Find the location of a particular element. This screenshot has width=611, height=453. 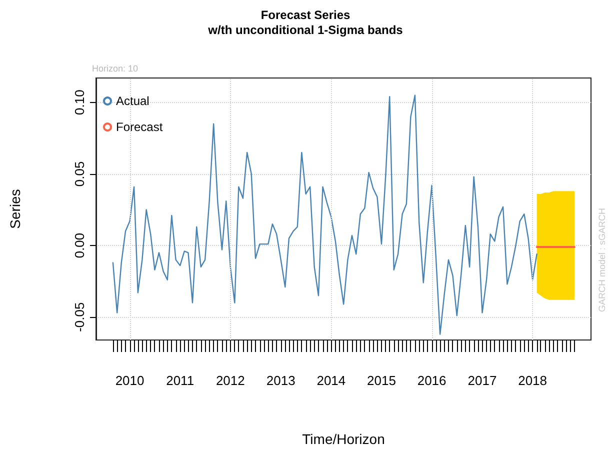

x-tick-label: 2010 is located at coordinates (129, 380).